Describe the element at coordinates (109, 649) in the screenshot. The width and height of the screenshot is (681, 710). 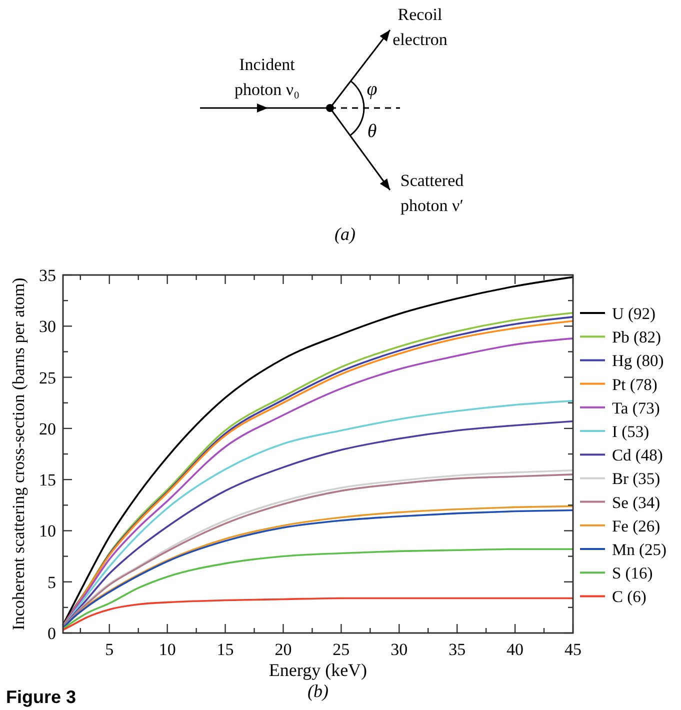
I see `x-tick-label: 5` at that location.